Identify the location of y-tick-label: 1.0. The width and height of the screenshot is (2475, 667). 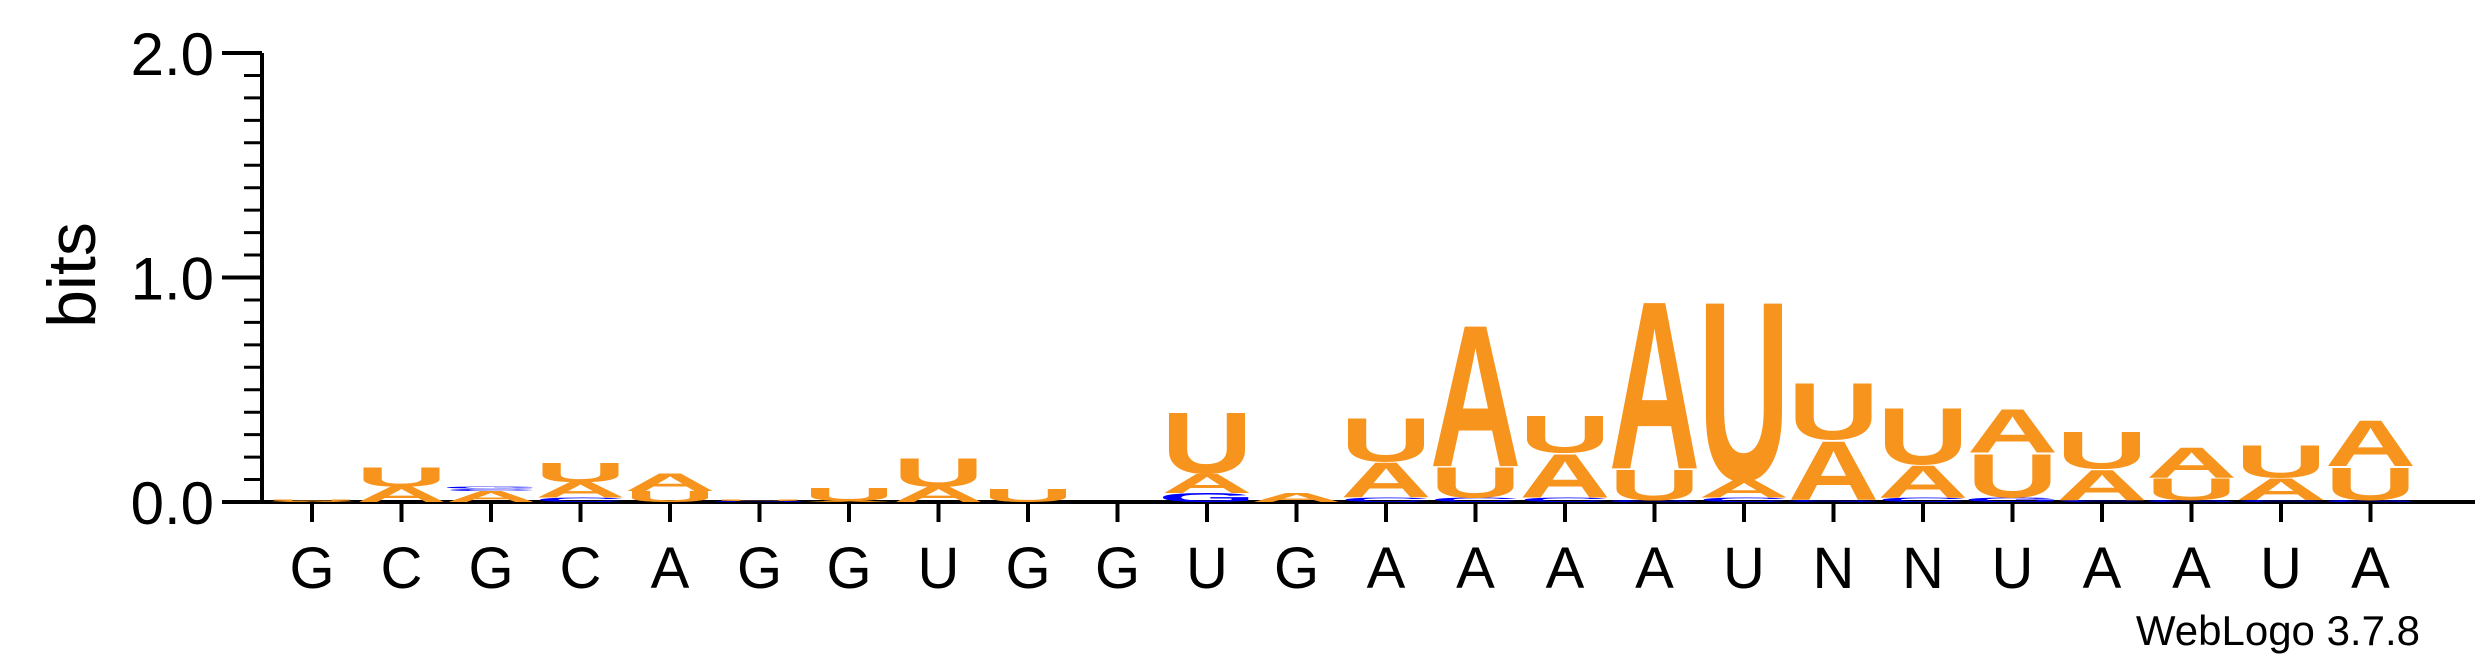
(172, 279).